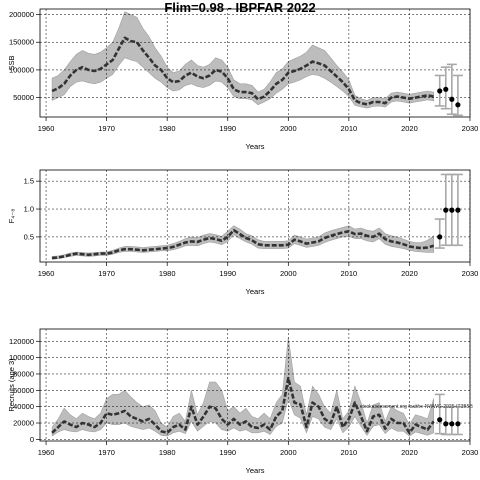 Image resolution: width=480 pixels, height=480 pixels. Describe the element at coordinates (11, 62) in the screenshot. I see `y-axis-label: SSB` at that location.